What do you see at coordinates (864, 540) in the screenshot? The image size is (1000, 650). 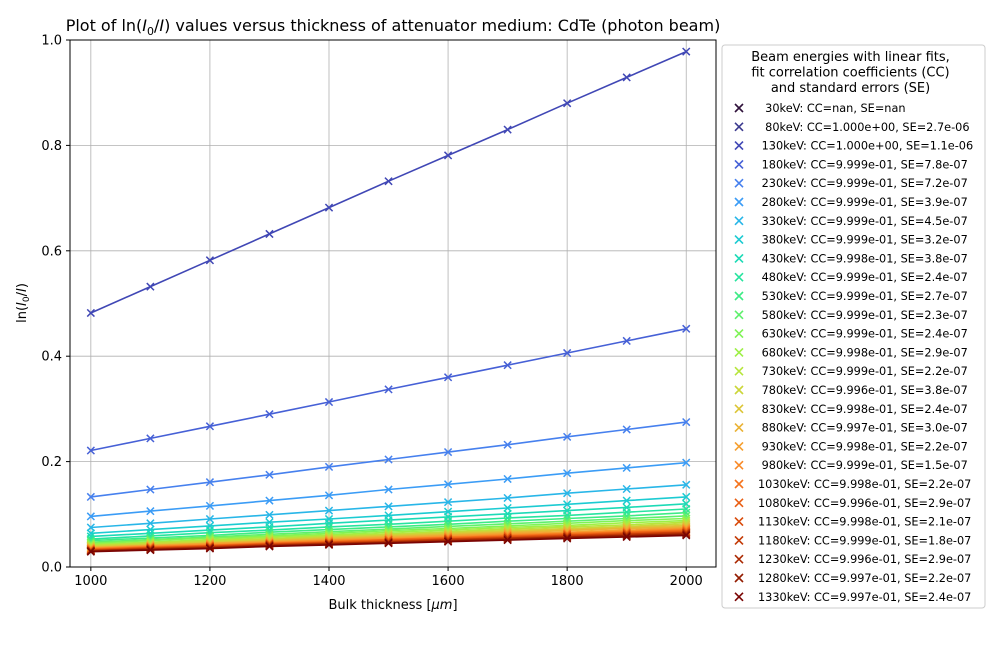 I see `legend-entry: 1180keV: CC=9.999e-01, SE=1.8e-07` at bounding box center [864, 540].